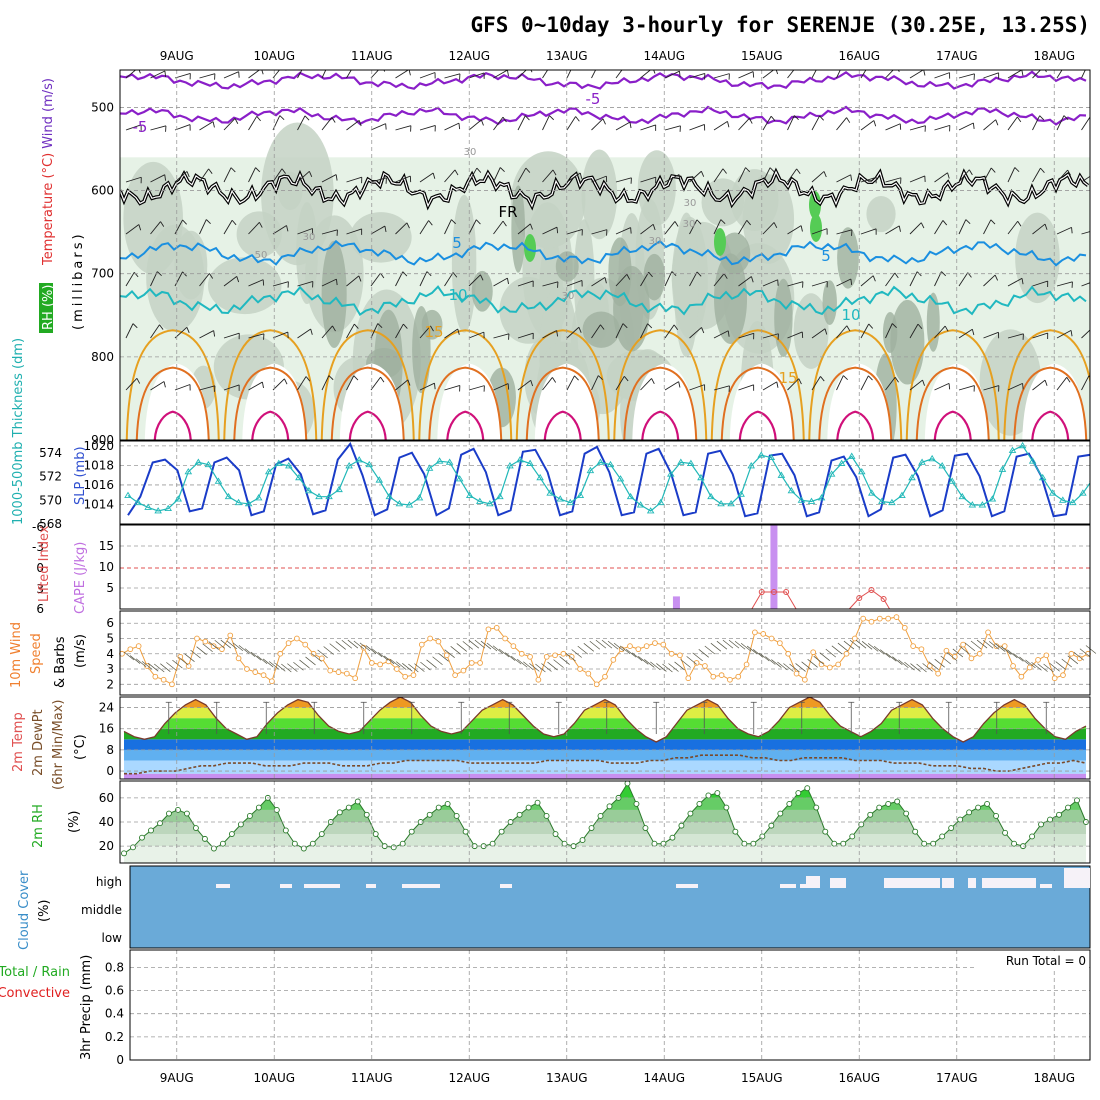  Describe the element at coordinates (106, 846) in the screenshot. I see `rh2m-tick-label: 20` at that location.